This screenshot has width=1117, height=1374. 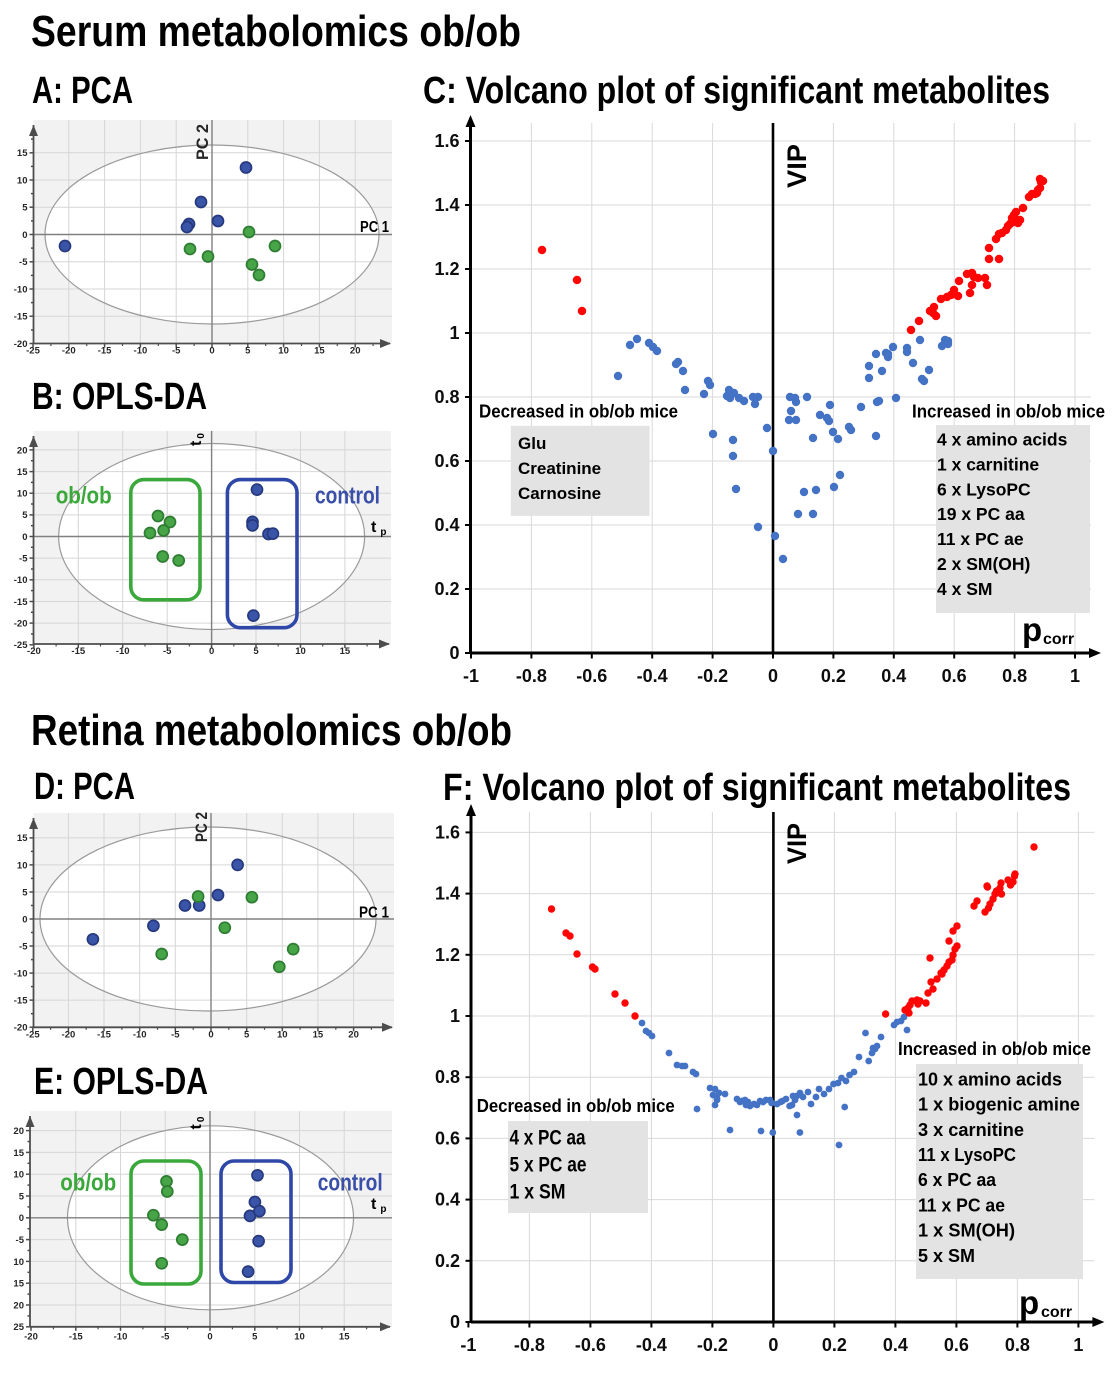 What do you see at coordinates (983, 564) in the screenshot?
I see `svg-text: 2 x SM(OH)` at bounding box center [983, 564].